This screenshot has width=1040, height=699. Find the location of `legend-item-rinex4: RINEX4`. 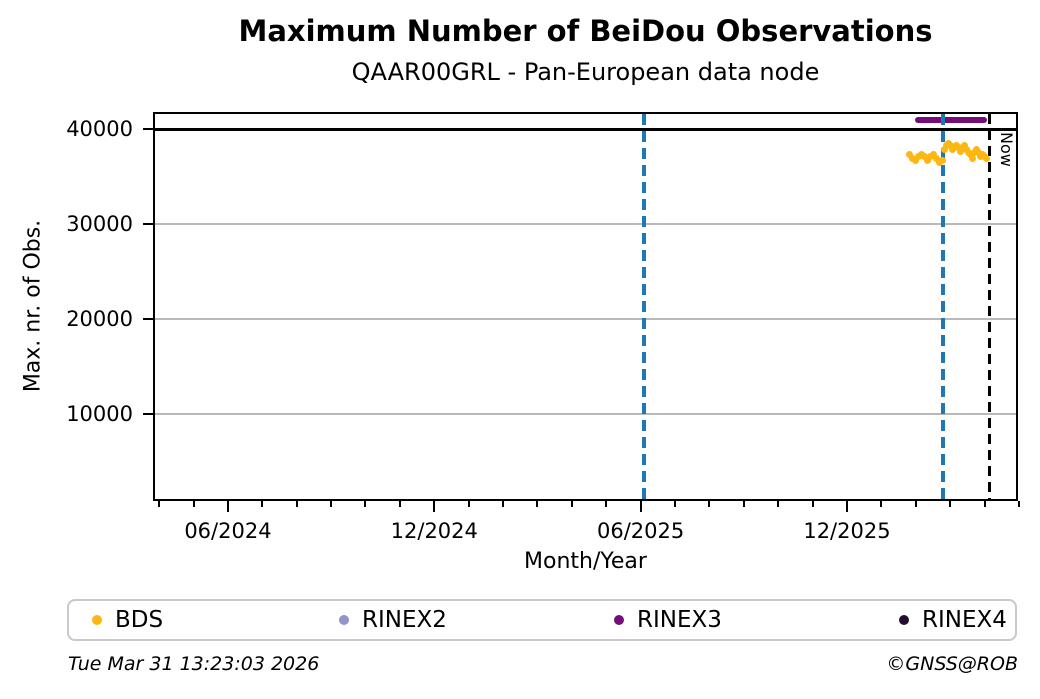

legend-item-rinex4: RINEX4 is located at coordinates (953, 620).